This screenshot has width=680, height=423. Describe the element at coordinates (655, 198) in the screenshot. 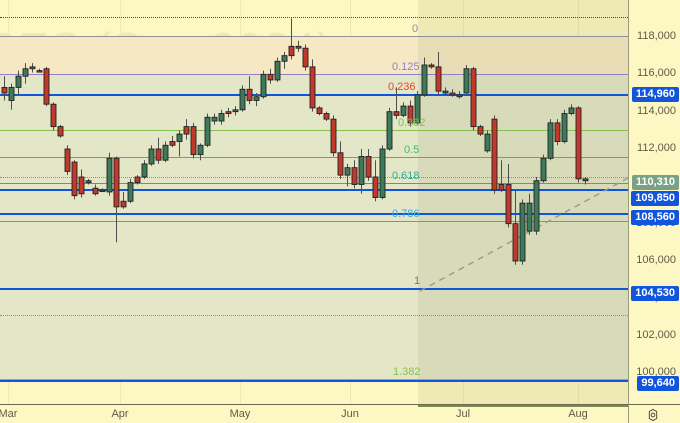

I see `price-badge: 109,850` at that location.